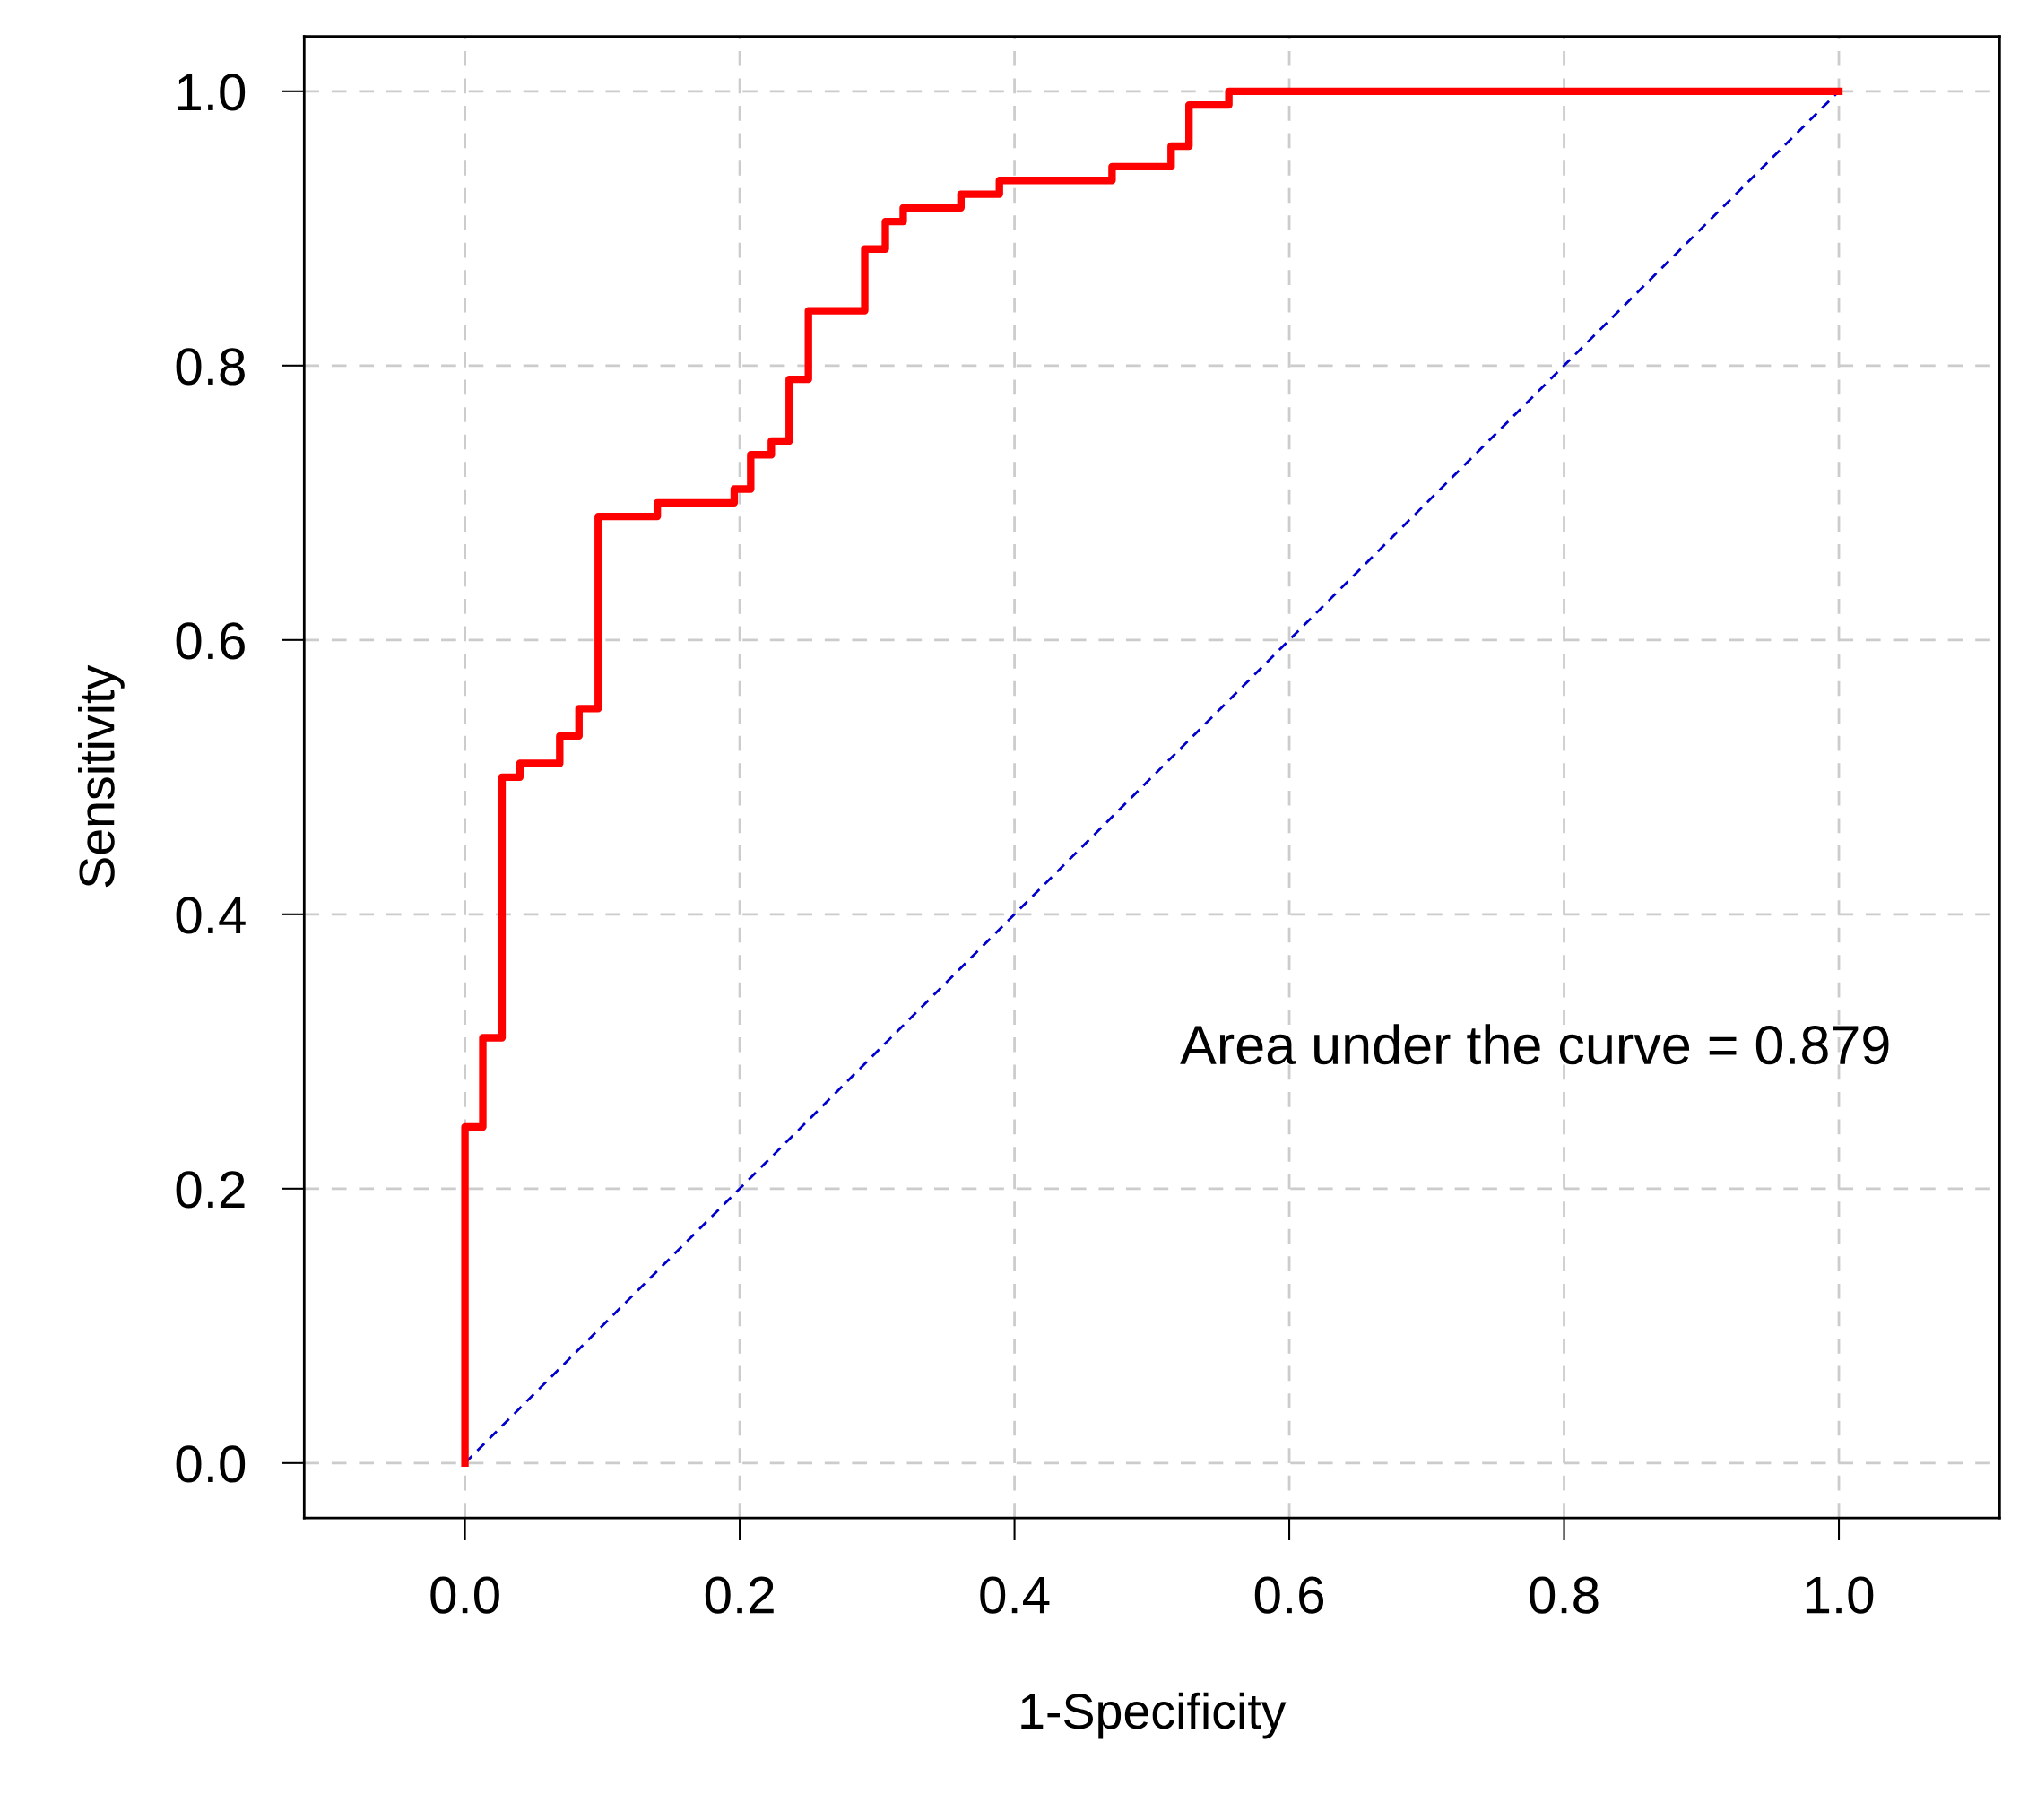 The image size is (2028, 1820). Describe the element at coordinates (211, 1464) in the screenshot. I see `y-tick-label: 0.0` at that location.